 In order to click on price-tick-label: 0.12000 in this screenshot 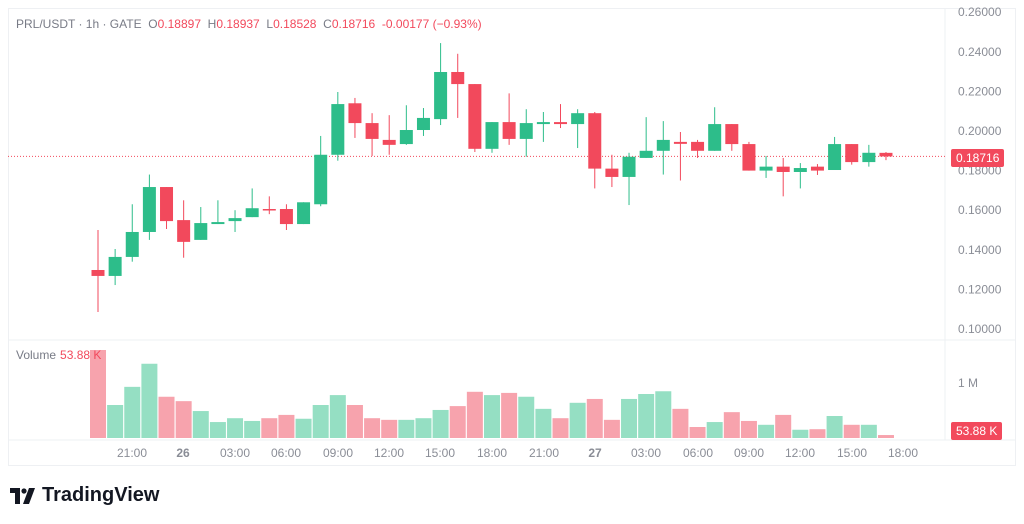, I will do `click(980, 289)`.